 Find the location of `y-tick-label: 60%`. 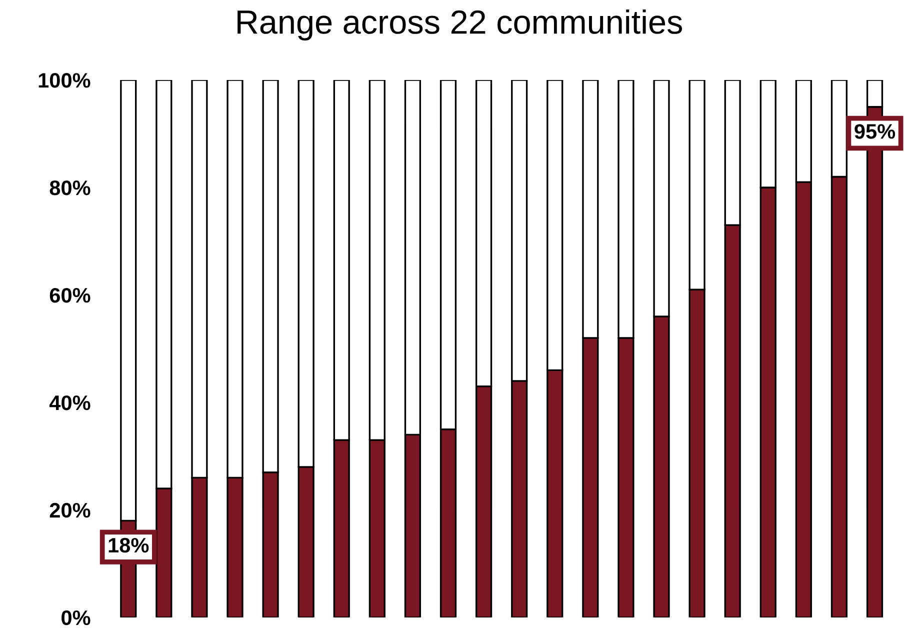

y-tick-label: 60% is located at coordinates (70, 295).